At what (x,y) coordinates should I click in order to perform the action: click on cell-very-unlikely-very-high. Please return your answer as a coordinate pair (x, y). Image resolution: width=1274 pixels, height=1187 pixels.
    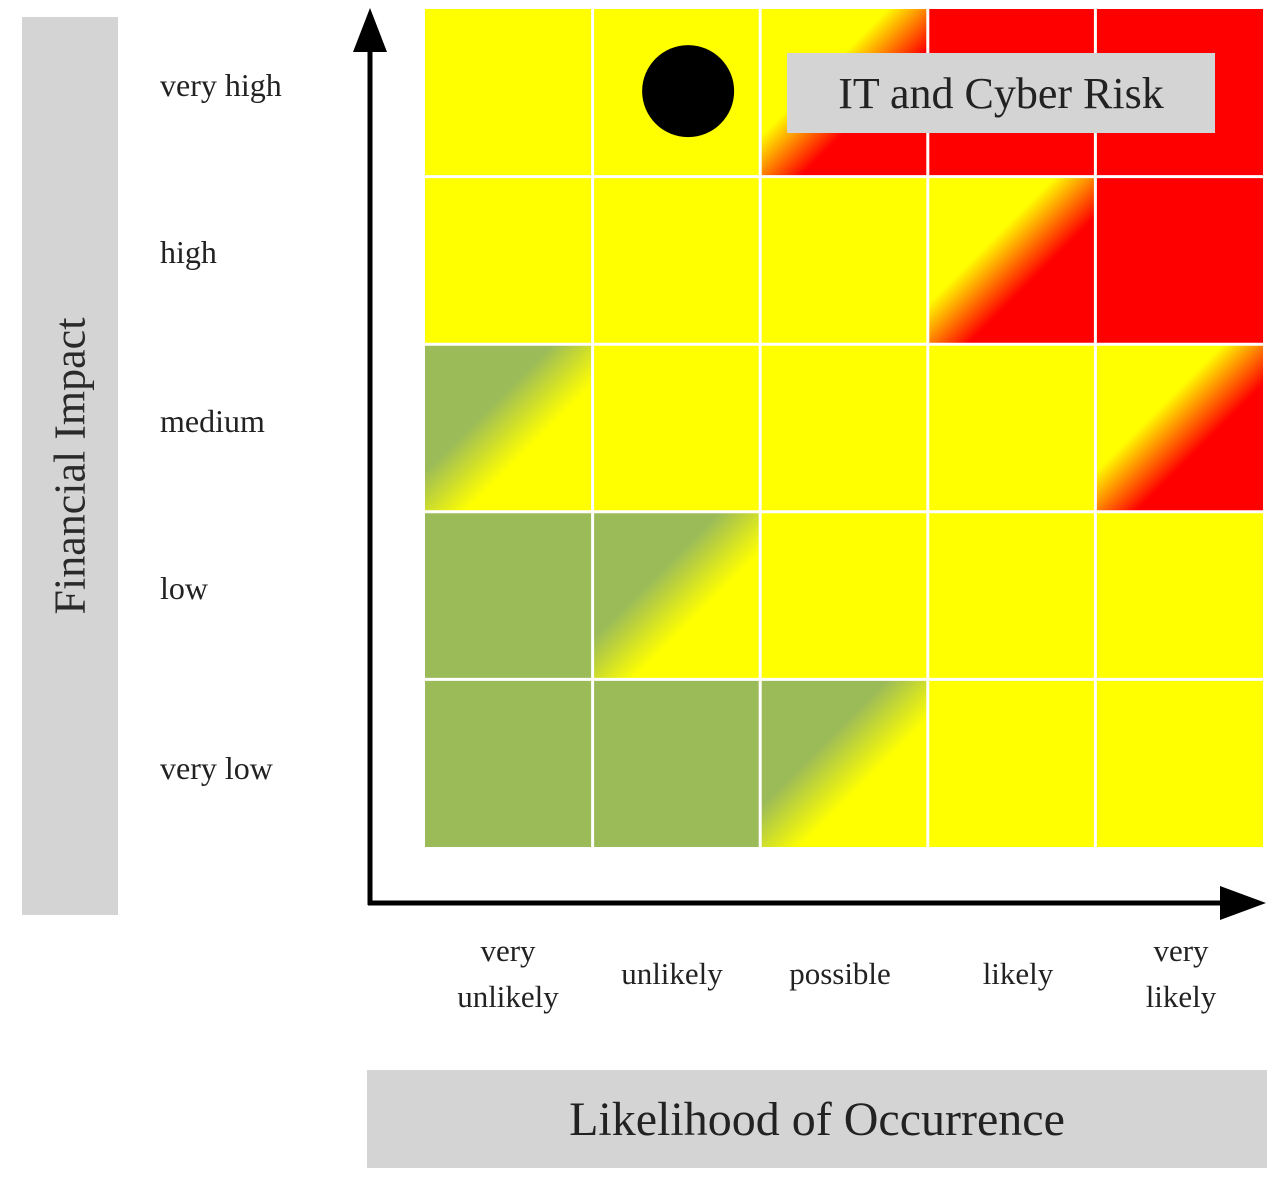
    Looking at the image, I should click on (509, 93).